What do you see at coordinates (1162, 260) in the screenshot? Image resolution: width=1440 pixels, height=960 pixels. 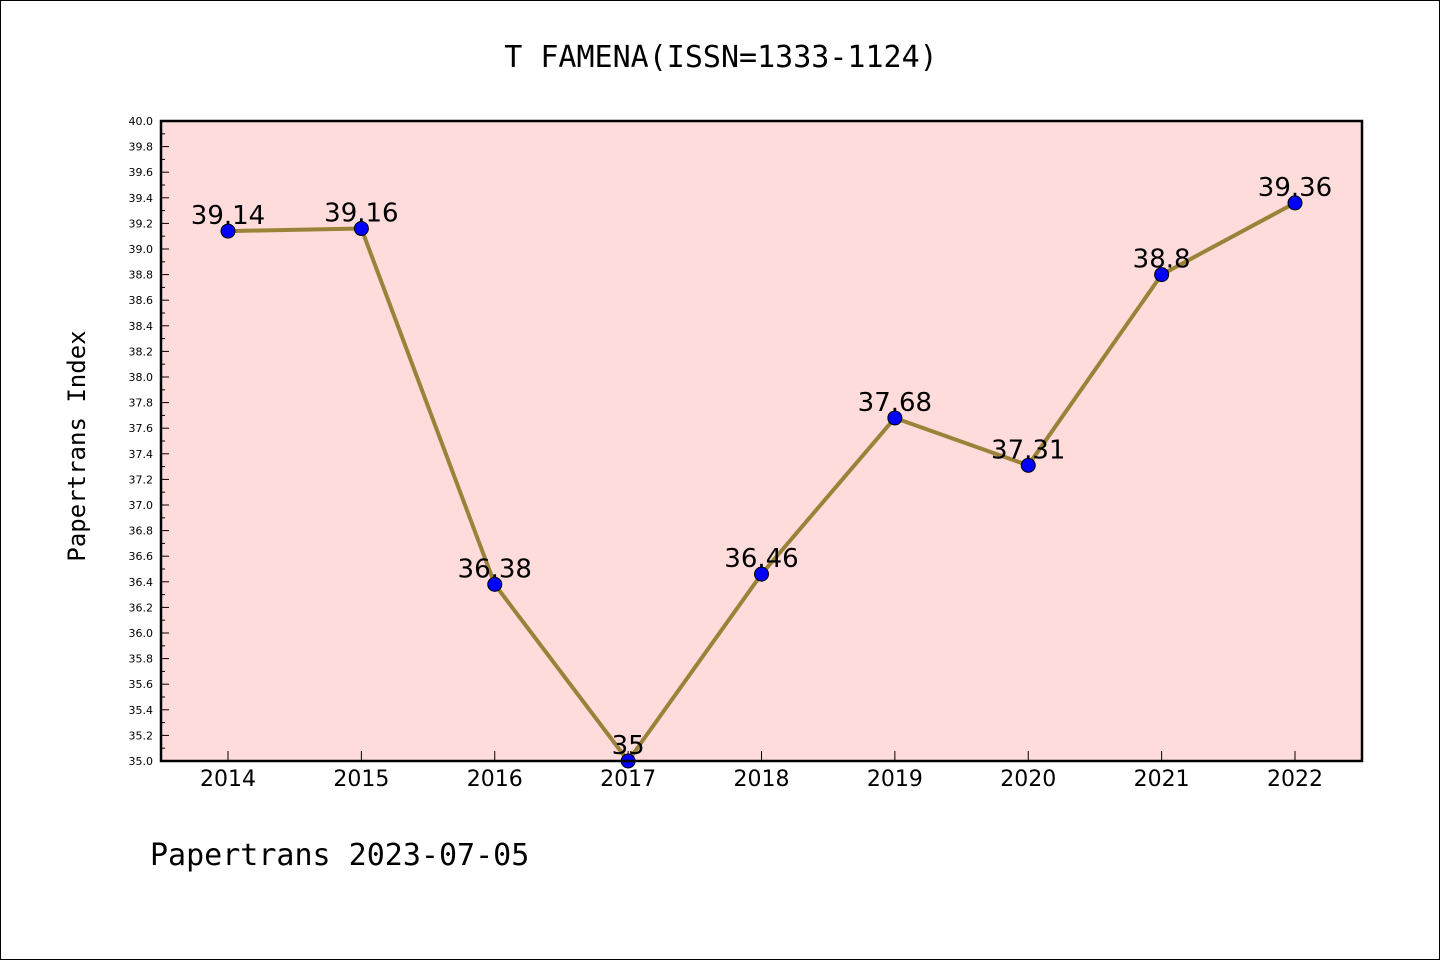 I see `data-label: 38.8` at bounding box center [1162, 260].